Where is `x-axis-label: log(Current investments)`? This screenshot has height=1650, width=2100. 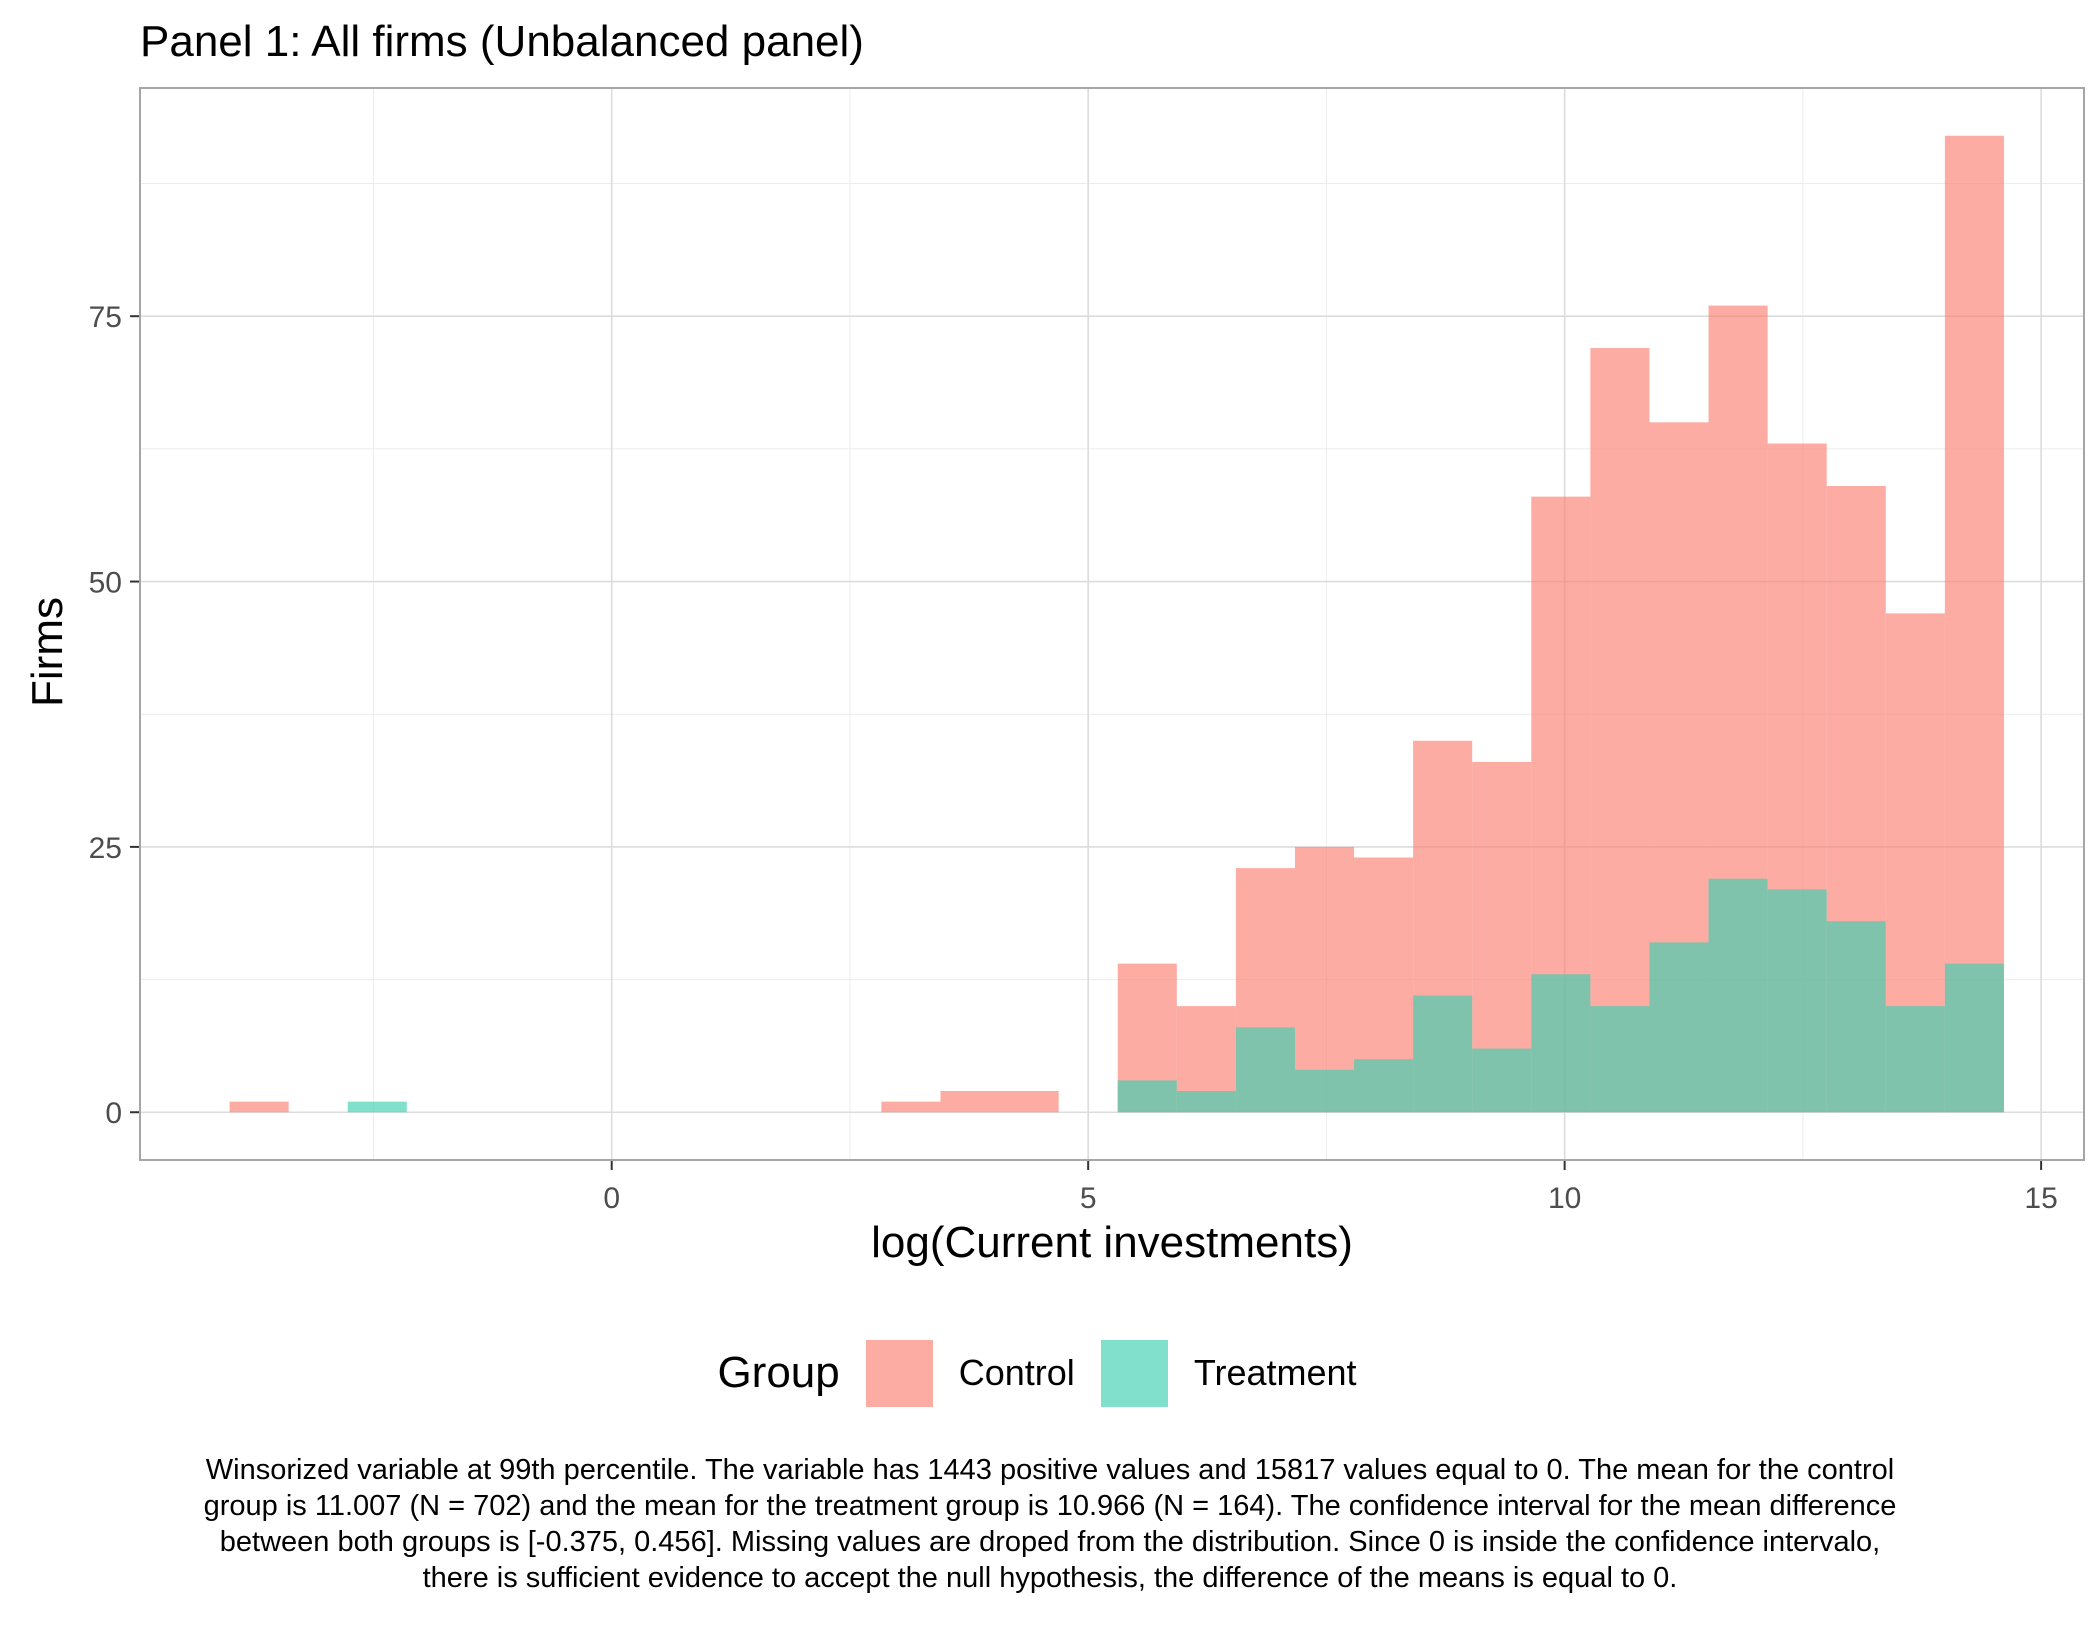 x-axis-label: log(Current investments) is located at coordinates (1112, 1242).